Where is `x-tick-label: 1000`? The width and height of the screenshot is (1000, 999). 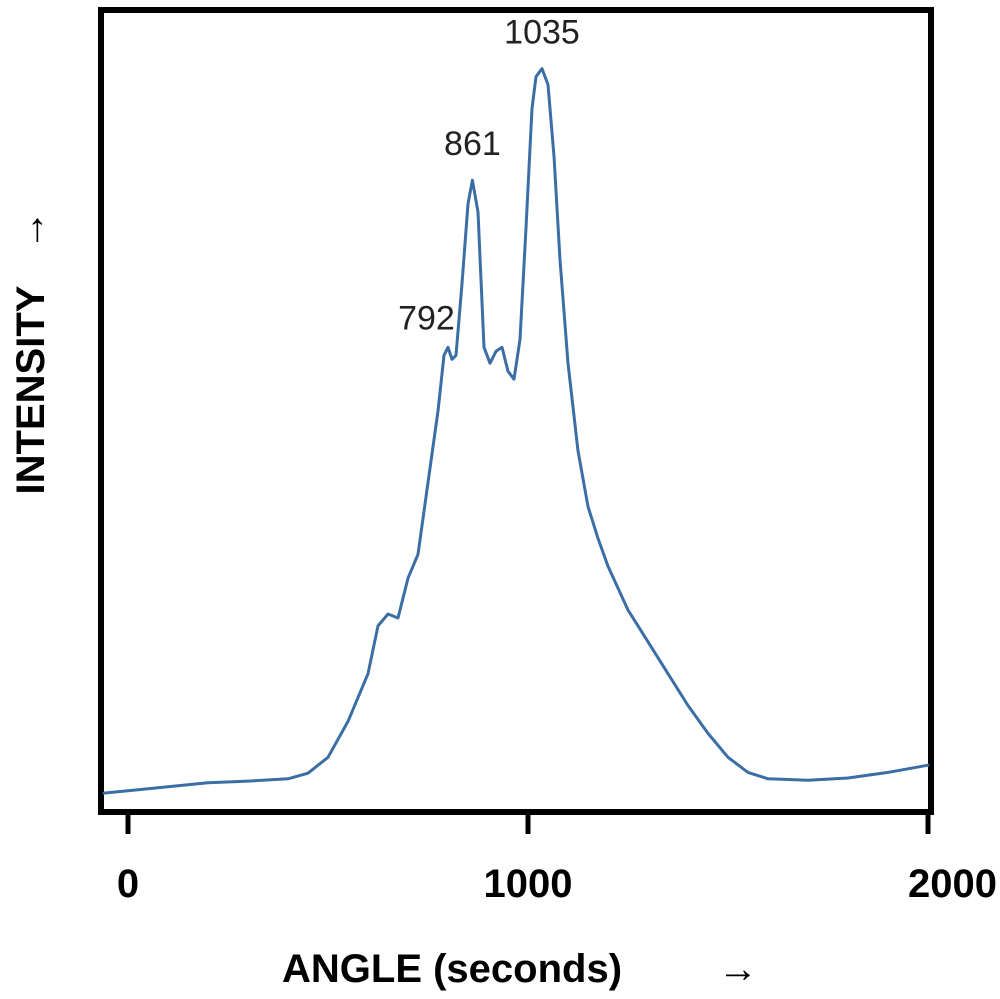
x-tick-label: 1000 is located at coordinates (528, 884).